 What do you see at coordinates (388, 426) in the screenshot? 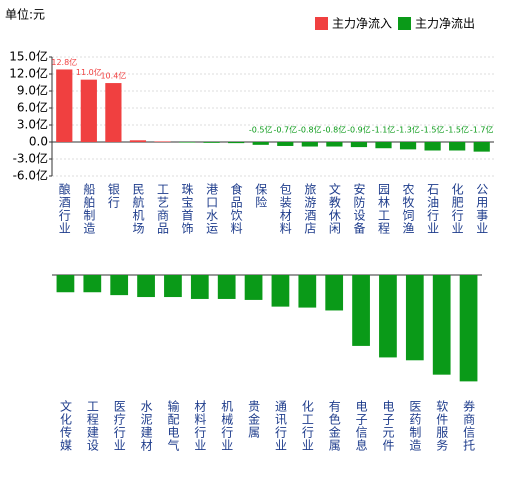
I see `x-tick-label: 电子元件` at bounding box center [388, 426].